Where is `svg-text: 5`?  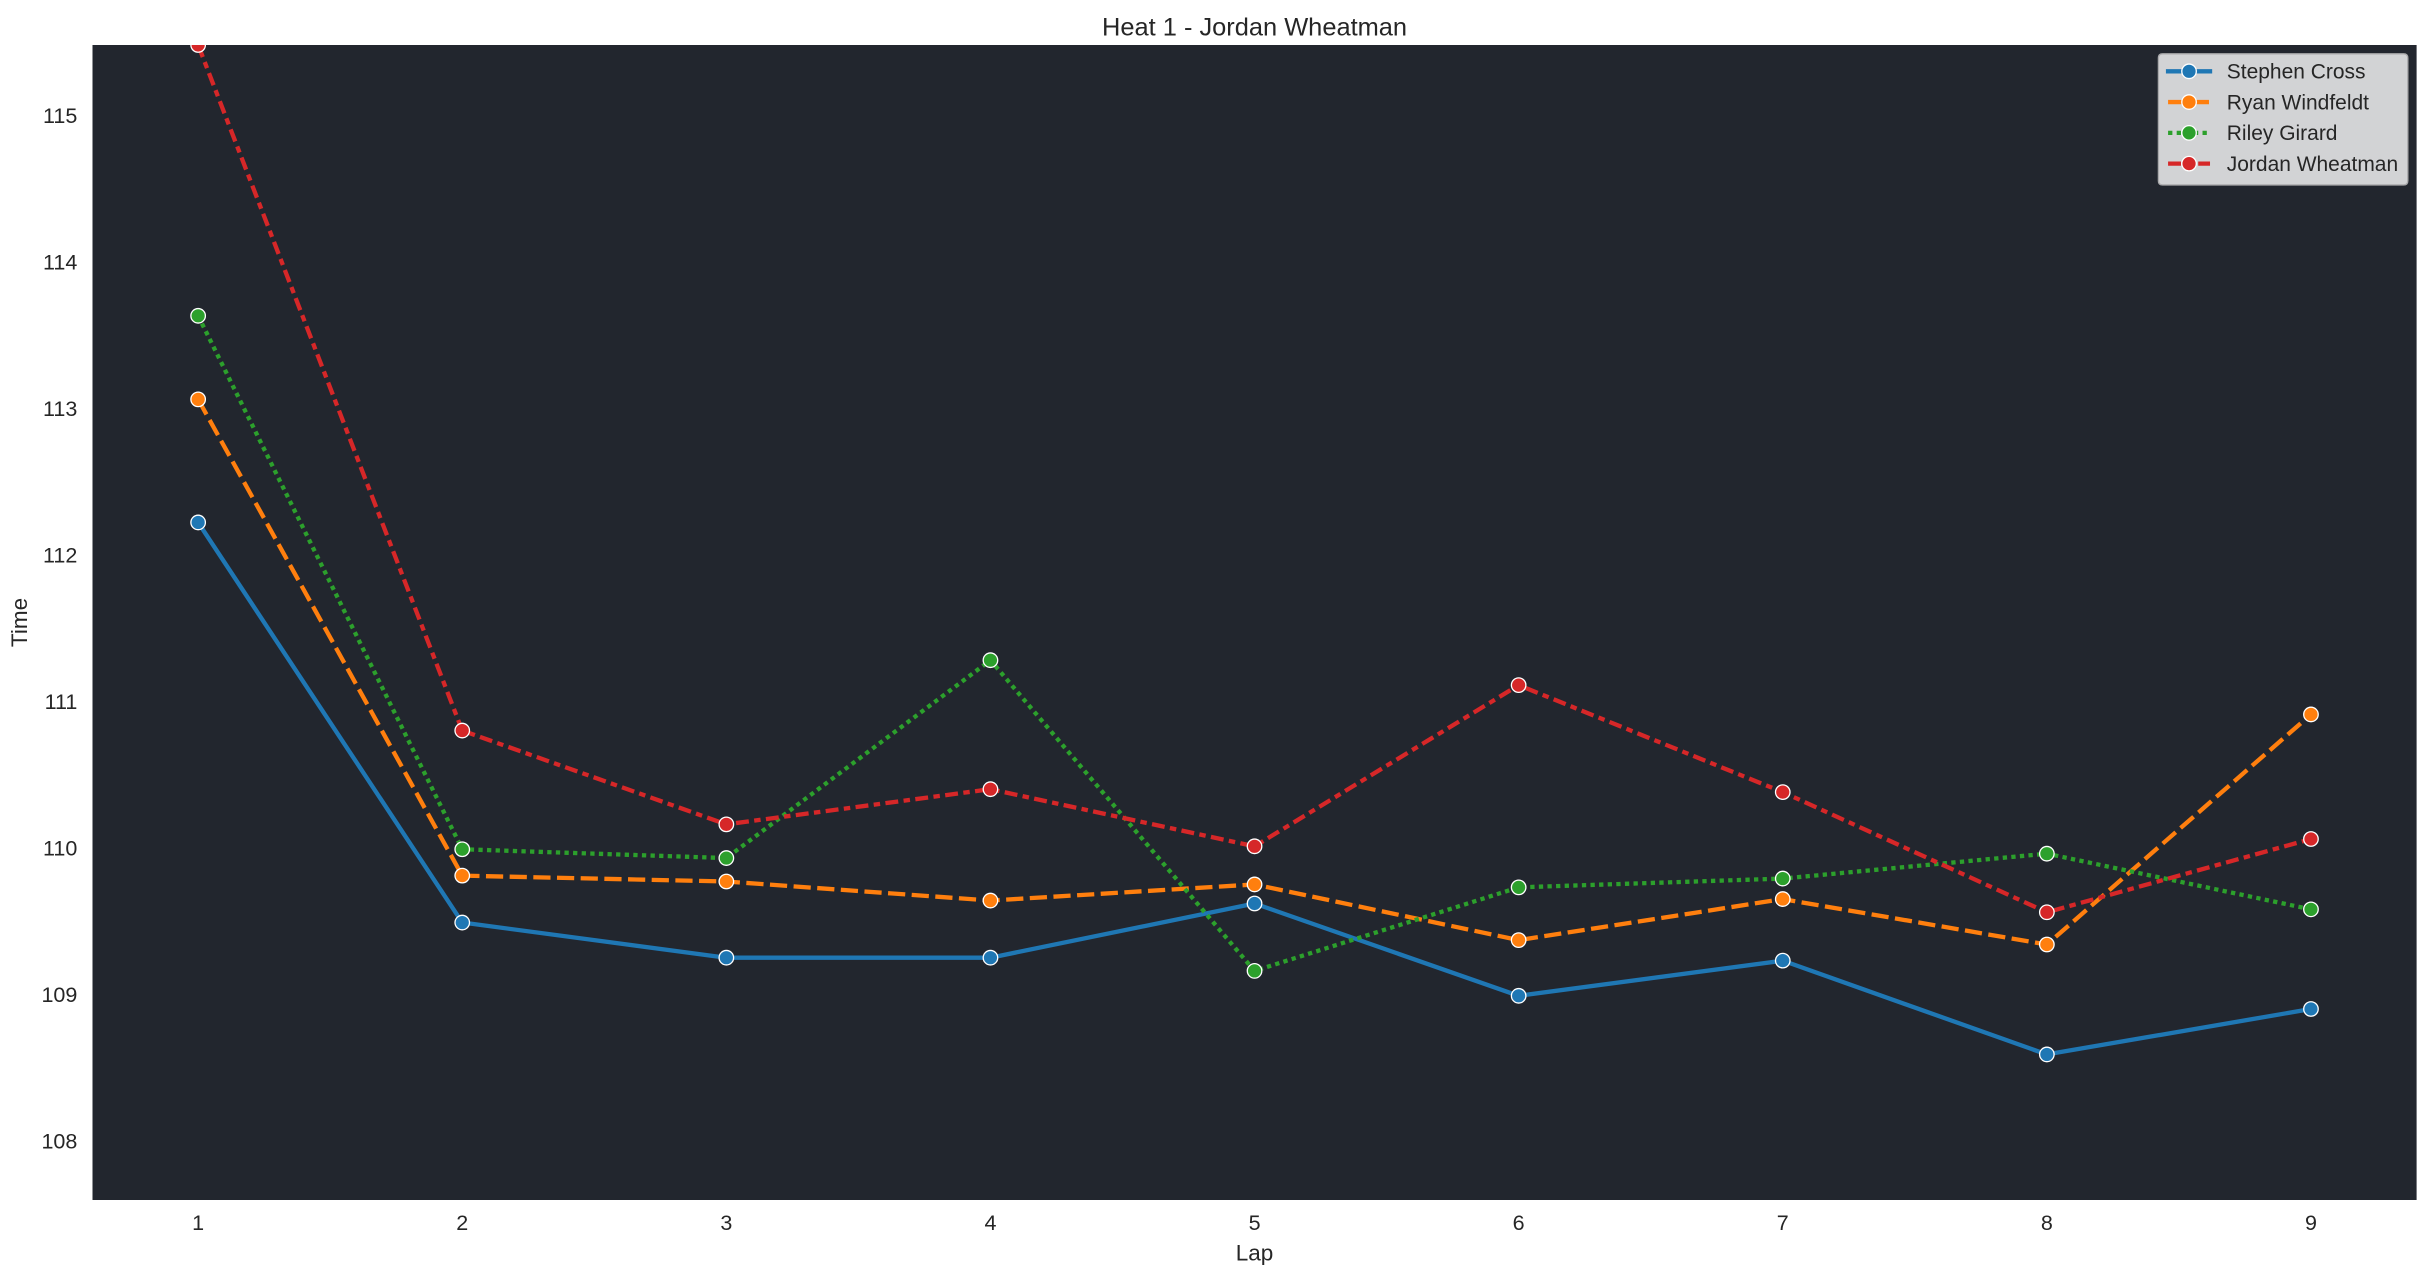 svg-text: 5 is located at coordinates (1255, 1223).